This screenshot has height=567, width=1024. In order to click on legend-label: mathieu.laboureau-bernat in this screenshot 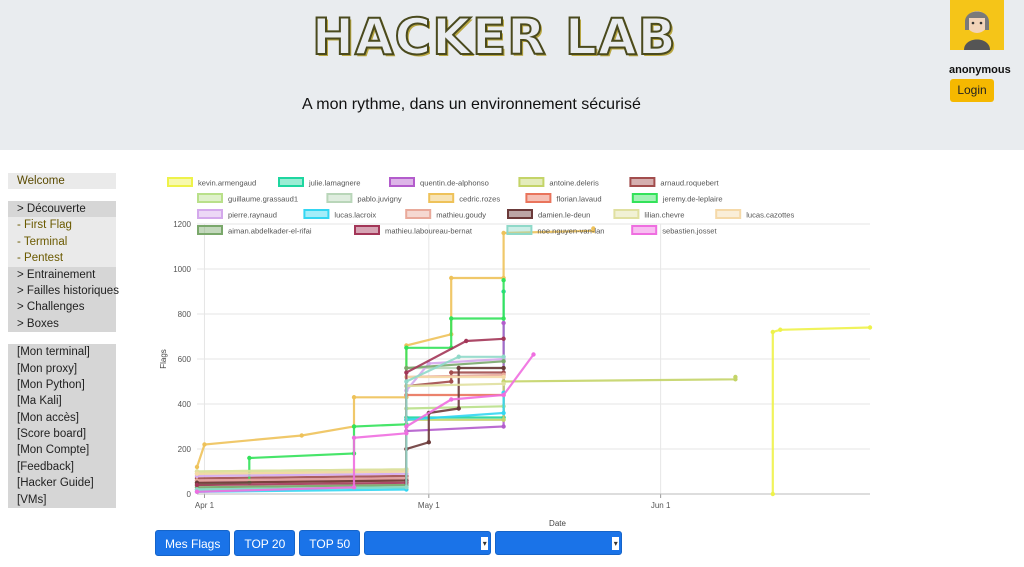, I will do `click(429, 231)`.